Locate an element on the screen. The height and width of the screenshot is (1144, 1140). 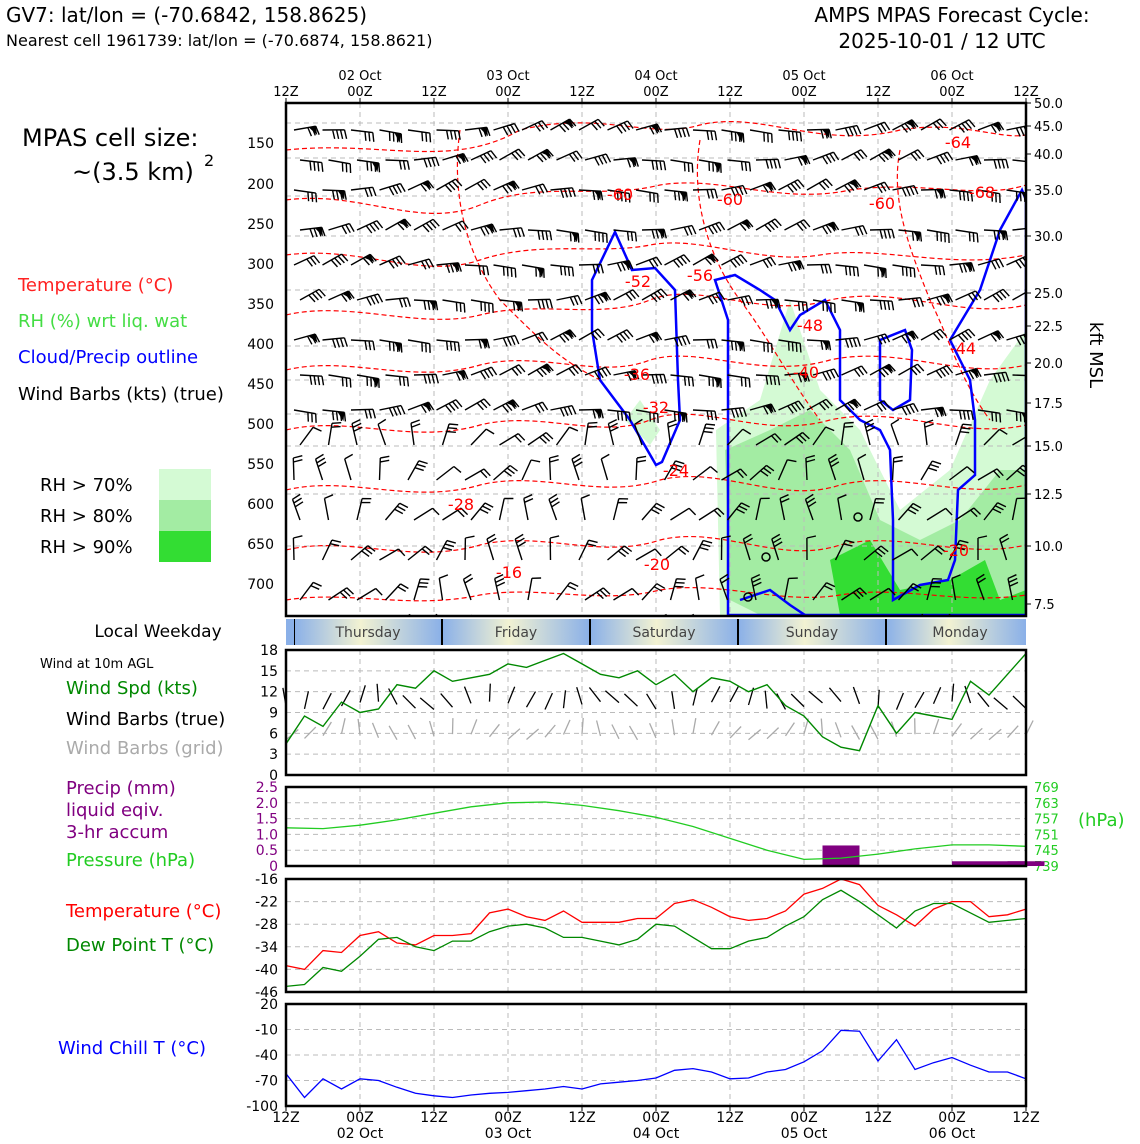
weekday-label: Thursday is located at coordinates (367, 633).